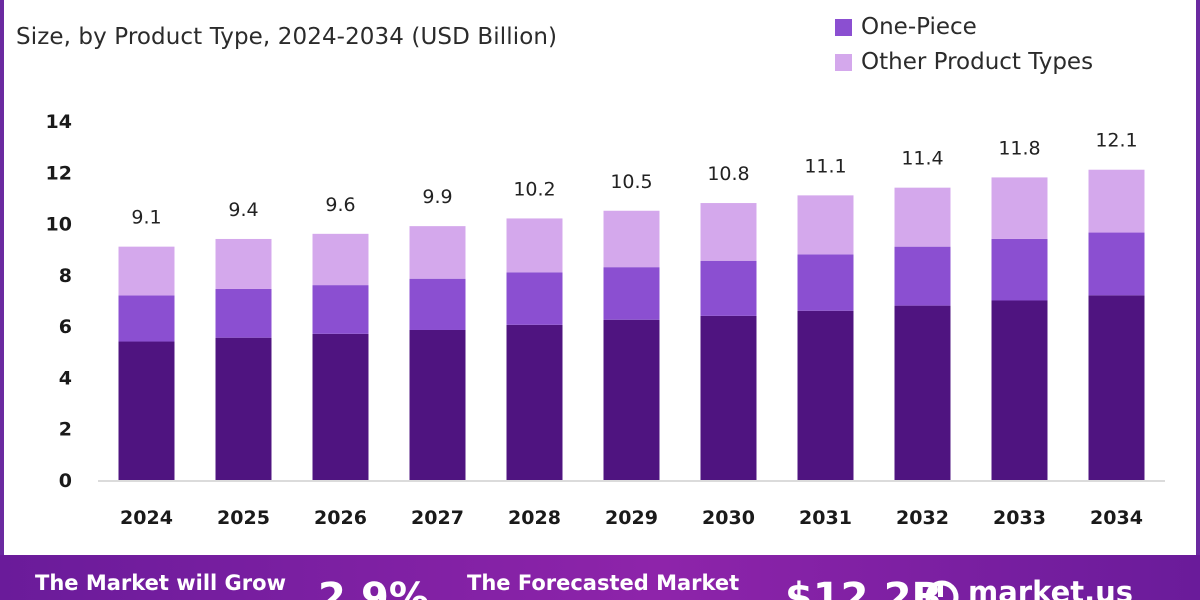  Describe the element at coordinates (243, 210) in the screenshot. I see `bar-total-label: 9.4` at that location.